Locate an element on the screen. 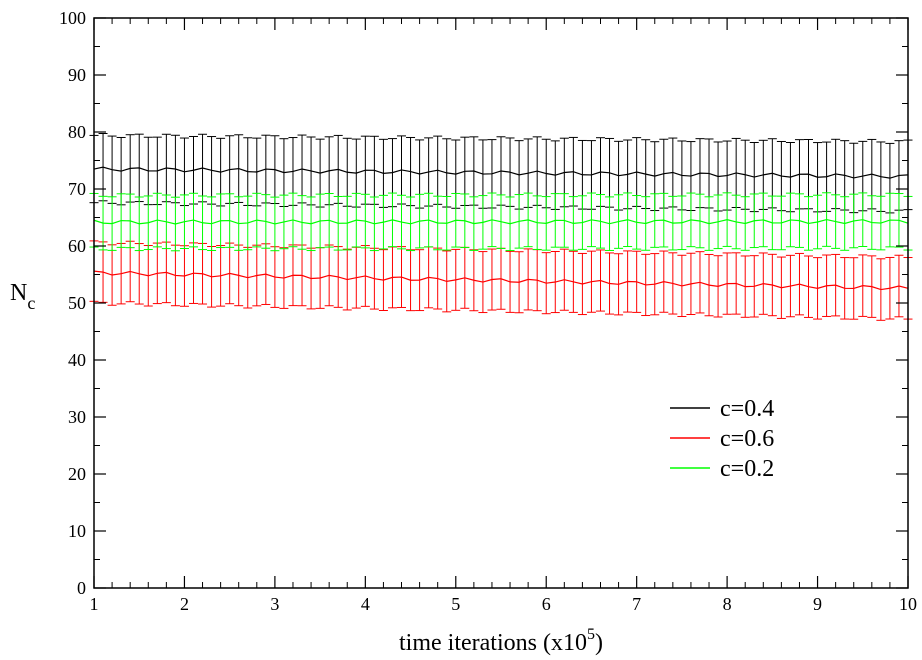  y-axis-title: Nc is located at coordinates (22, 296).